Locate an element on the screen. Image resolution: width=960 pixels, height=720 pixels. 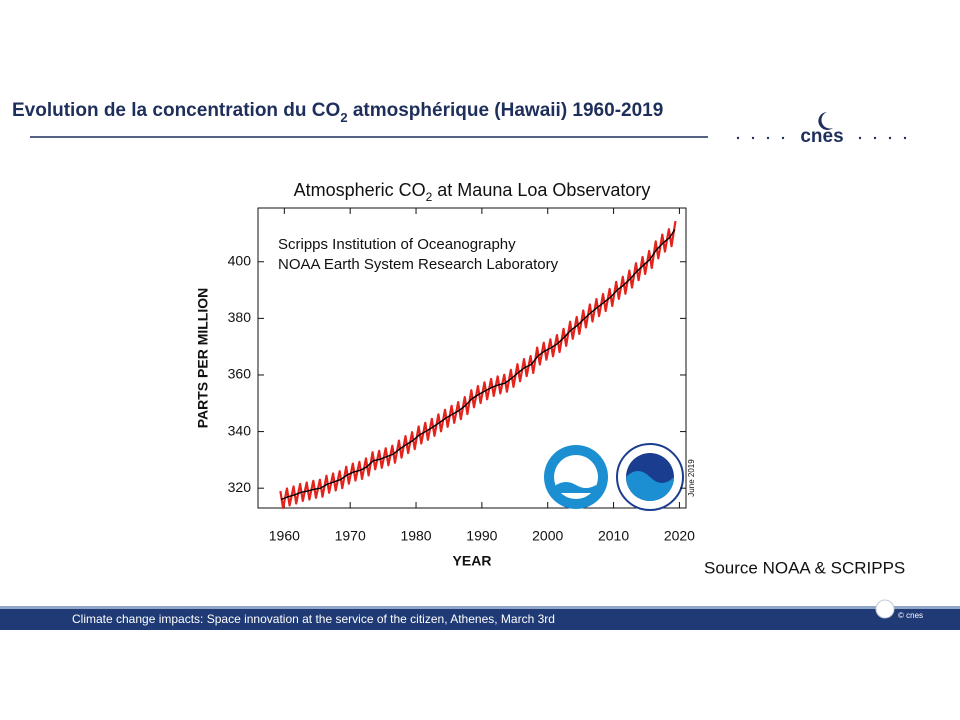
x-tick-label: 1990 is located at coordinates (481, 536).